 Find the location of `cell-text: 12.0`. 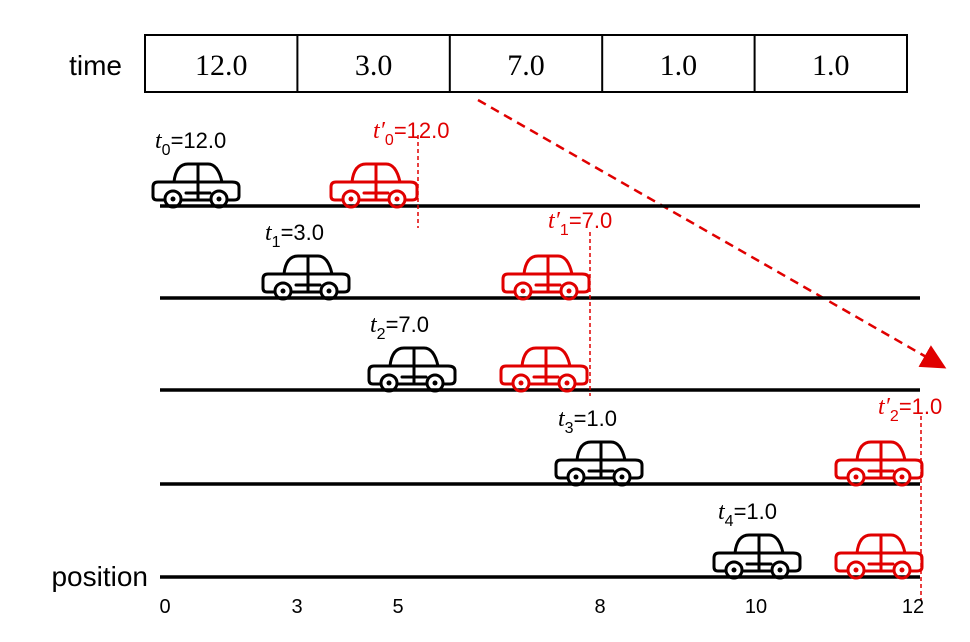

cell-text: 12.0 is located at coordinates (221, 65).